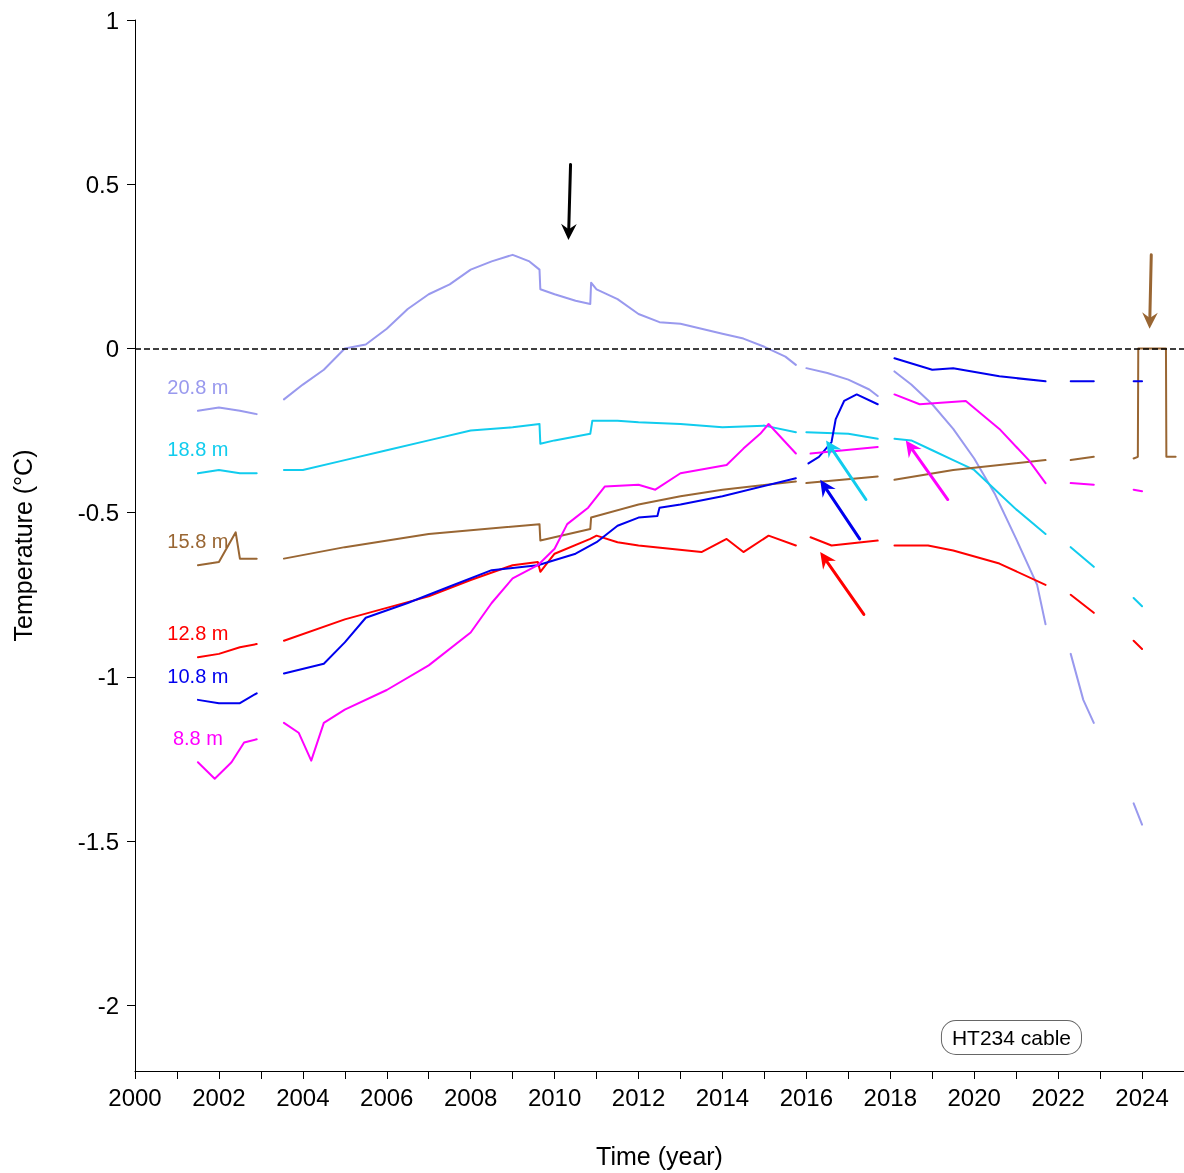 This screenshot has height=1173, width=1184. Describe the element at coordinates (638, 1097) in the screenshot. I see `x-tick-label: 2012` at that location.